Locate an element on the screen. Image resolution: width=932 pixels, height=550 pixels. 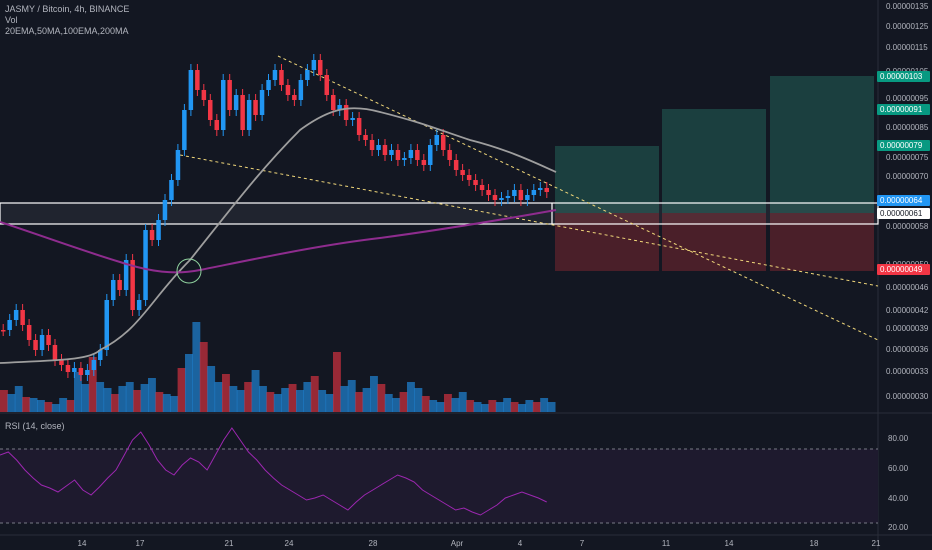
target-3-price-tag: 0.00000103 is located at coordinates (903, 76).